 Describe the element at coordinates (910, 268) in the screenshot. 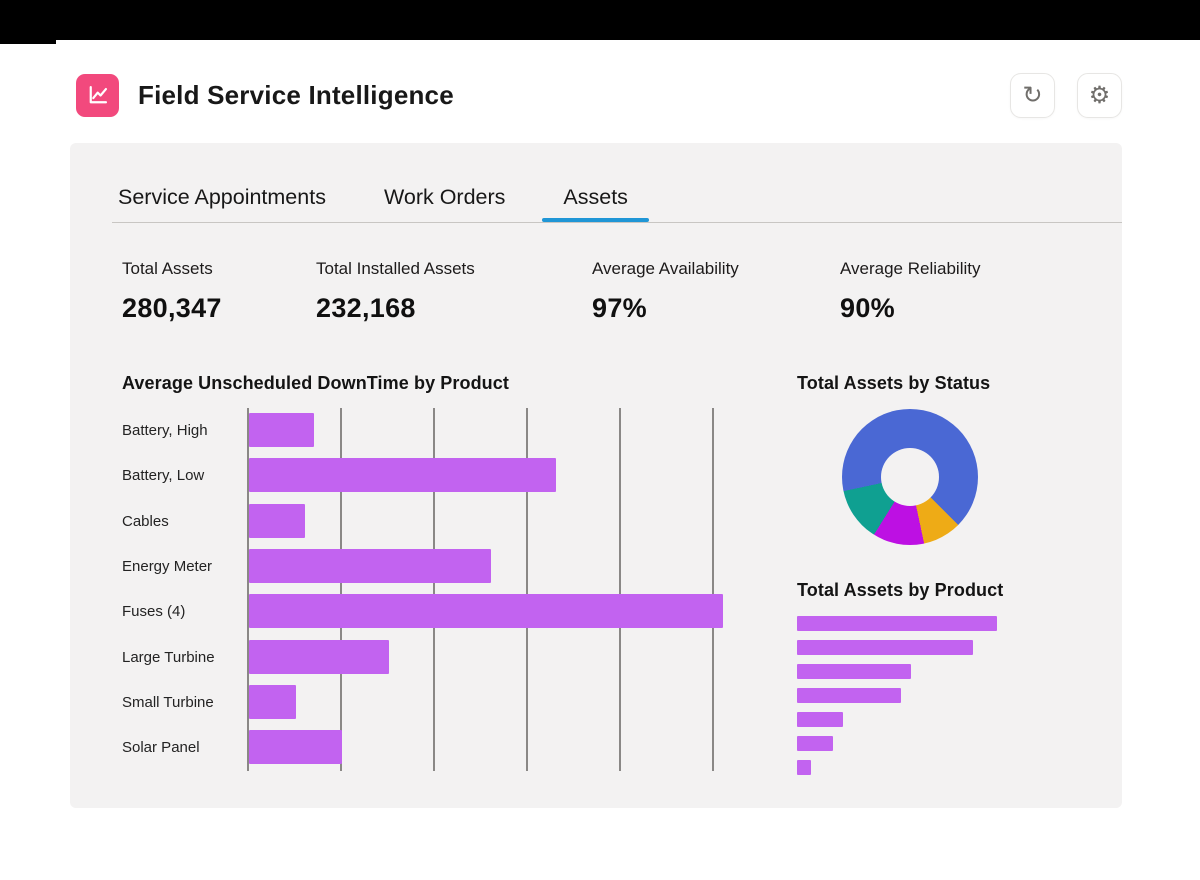

I see `kpi-label: Average Reliability` at that location.